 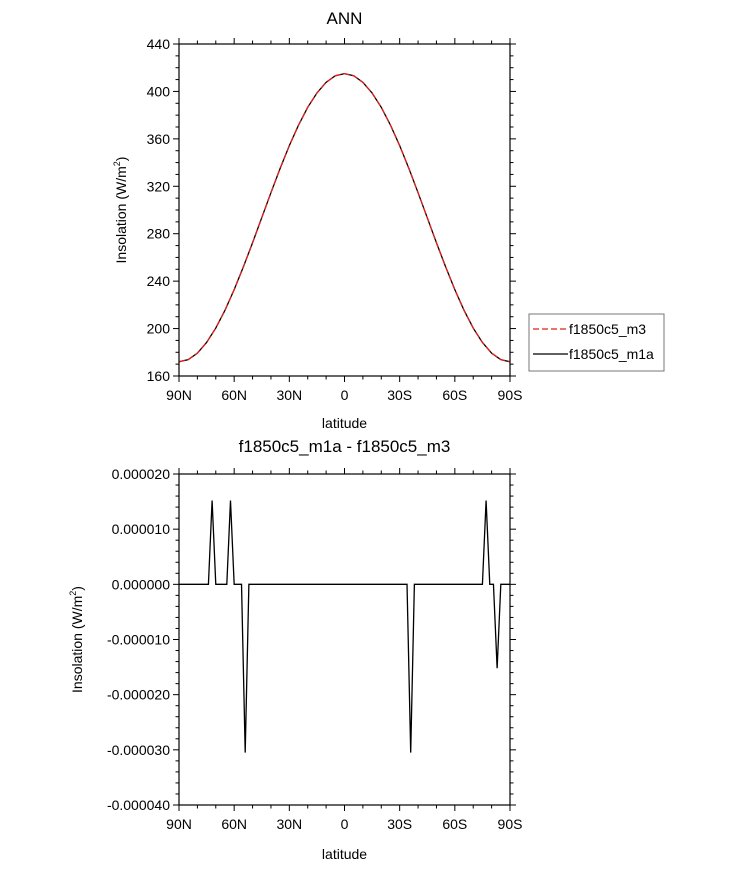 I want to click on y-tick-label: 400, so click(x=159, y=91).